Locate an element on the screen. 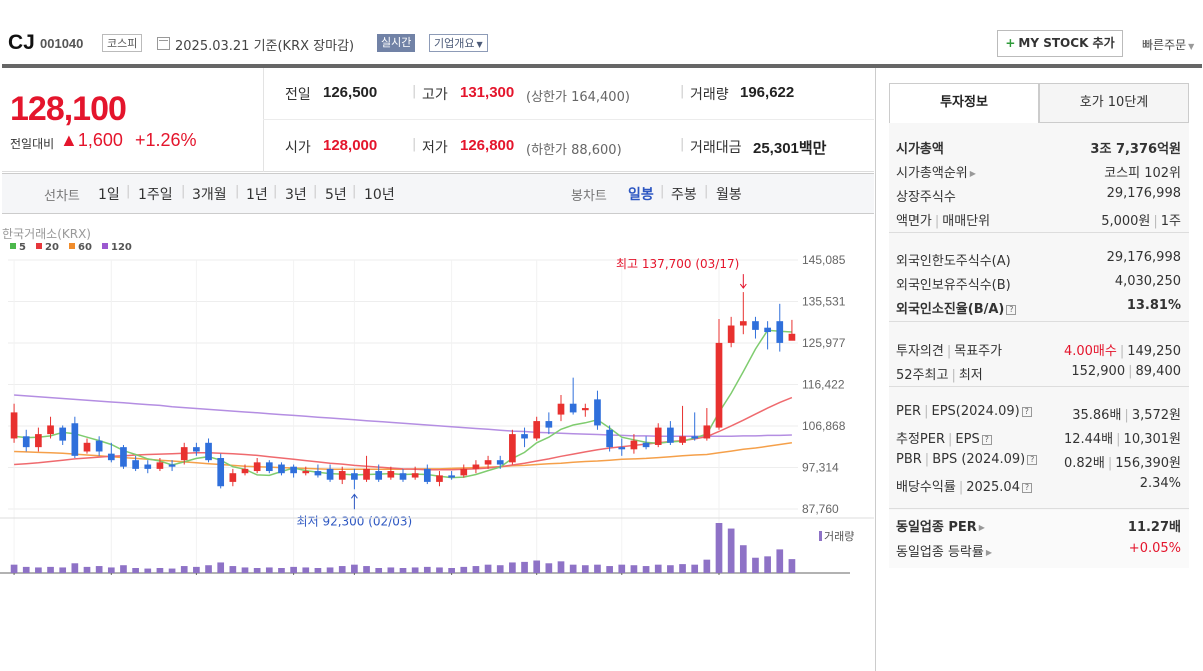  info-row-label: 시가총액순위 ▶ is located at coordinates (936, 171).